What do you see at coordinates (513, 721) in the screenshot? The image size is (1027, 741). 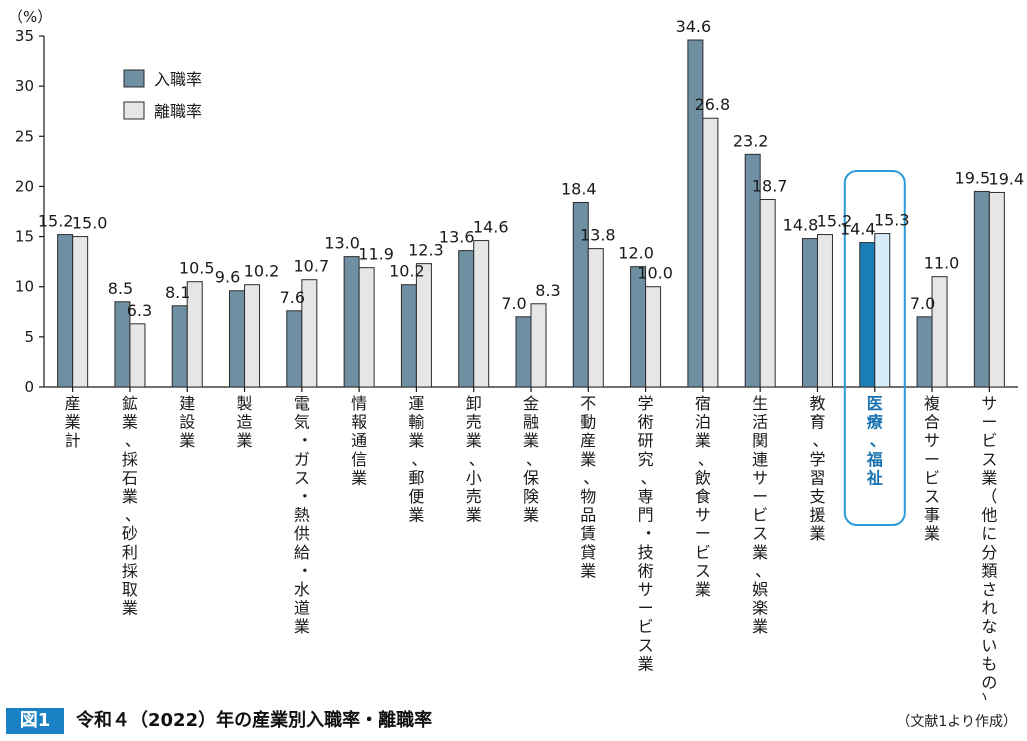 I see `figure-caption: 図1 令和４（2022）年の産業別入職率・離職率 （文献1より作成）` at bounding box center [513, 721].